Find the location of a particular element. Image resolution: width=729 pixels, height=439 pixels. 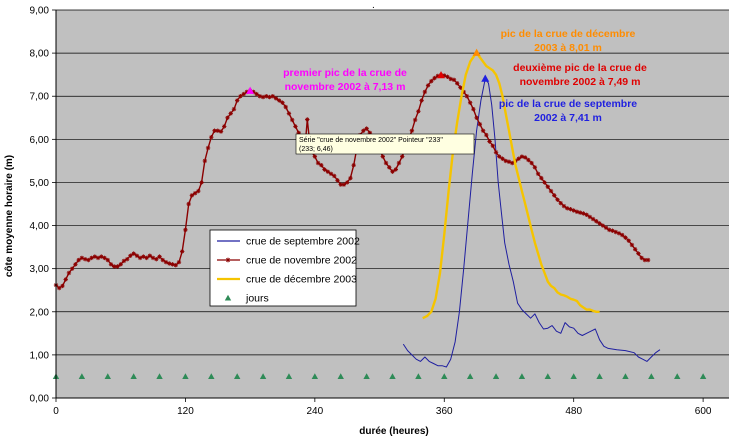

legend-box is located at coordinates (283, 268).